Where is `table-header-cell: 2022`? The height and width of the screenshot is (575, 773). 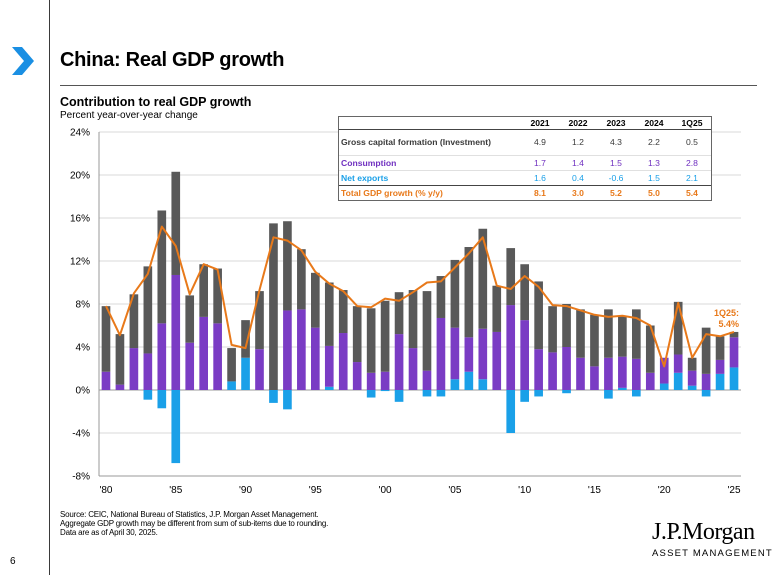 table-header-cell: 2022 is located at coordinates (578, 123).